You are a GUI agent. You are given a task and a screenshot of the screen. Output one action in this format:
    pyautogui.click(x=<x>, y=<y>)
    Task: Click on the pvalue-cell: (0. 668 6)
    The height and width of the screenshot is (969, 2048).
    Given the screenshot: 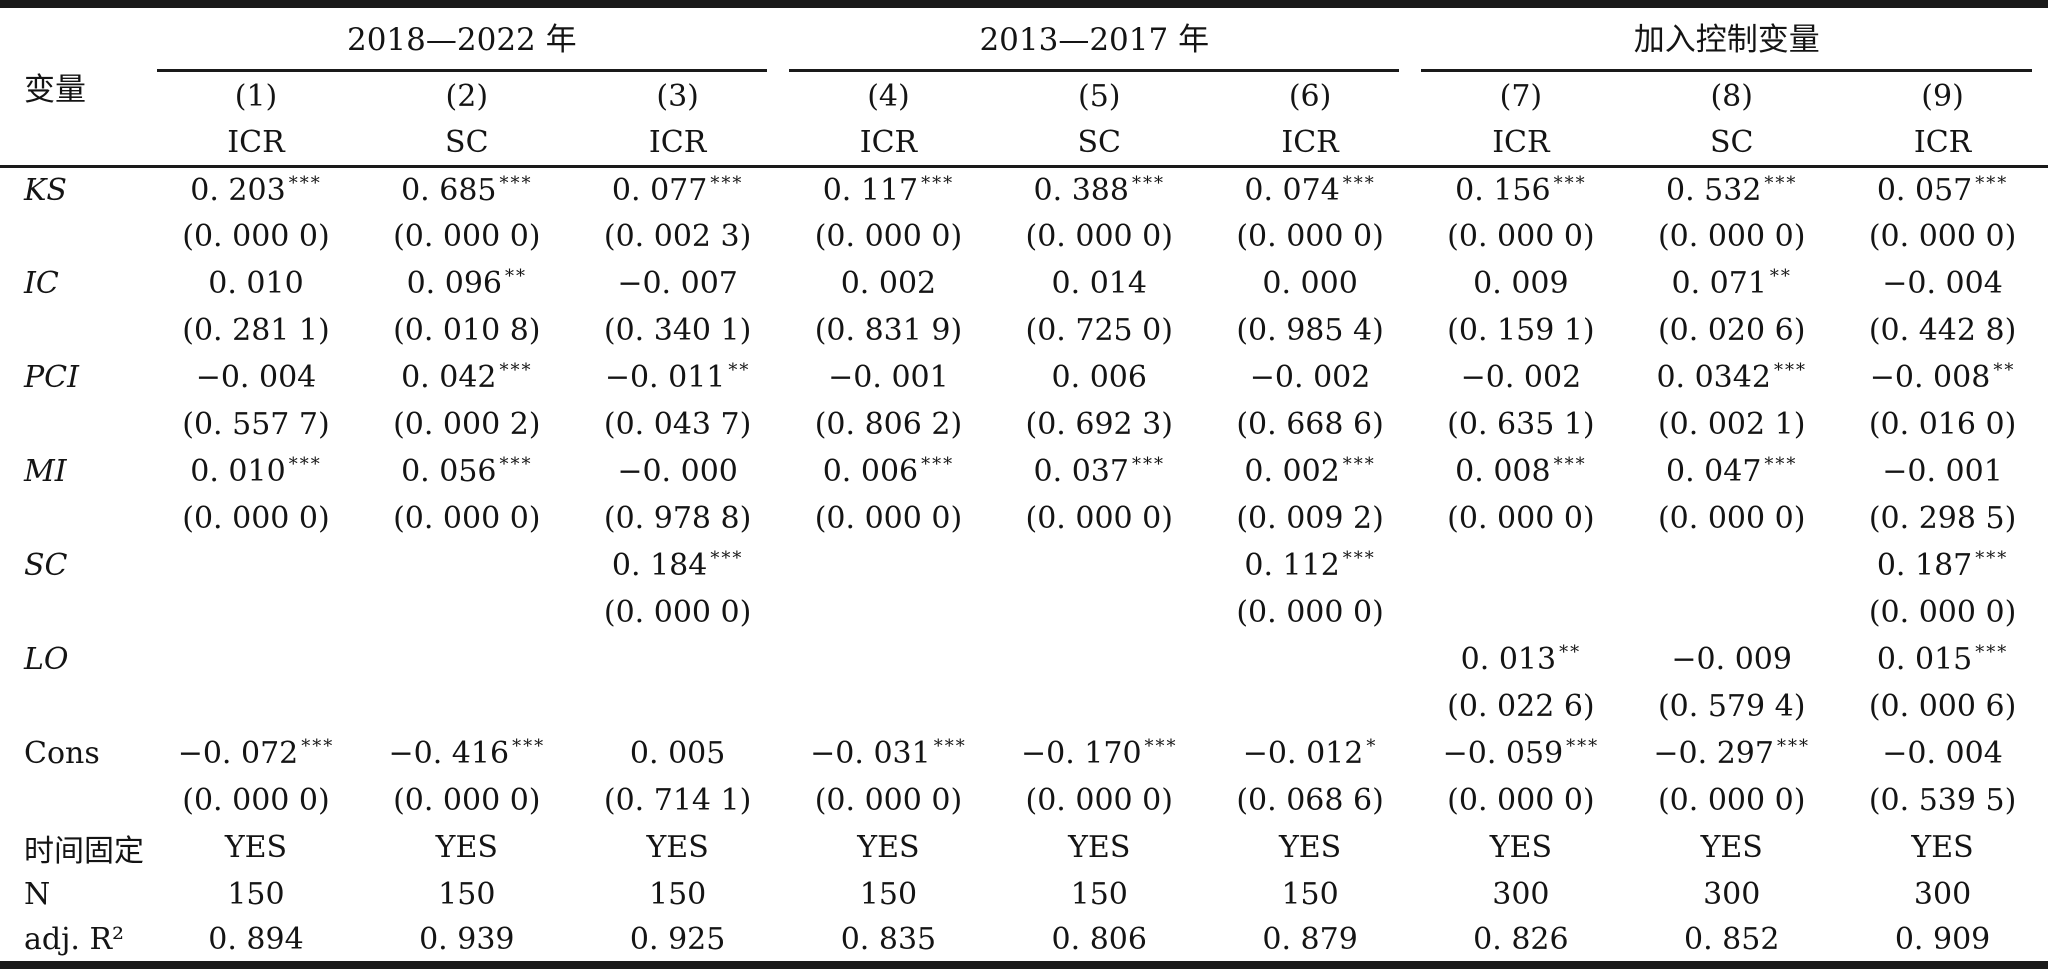 What is the action you would take?
    pyautogui.click(x=1310, y=424)
    